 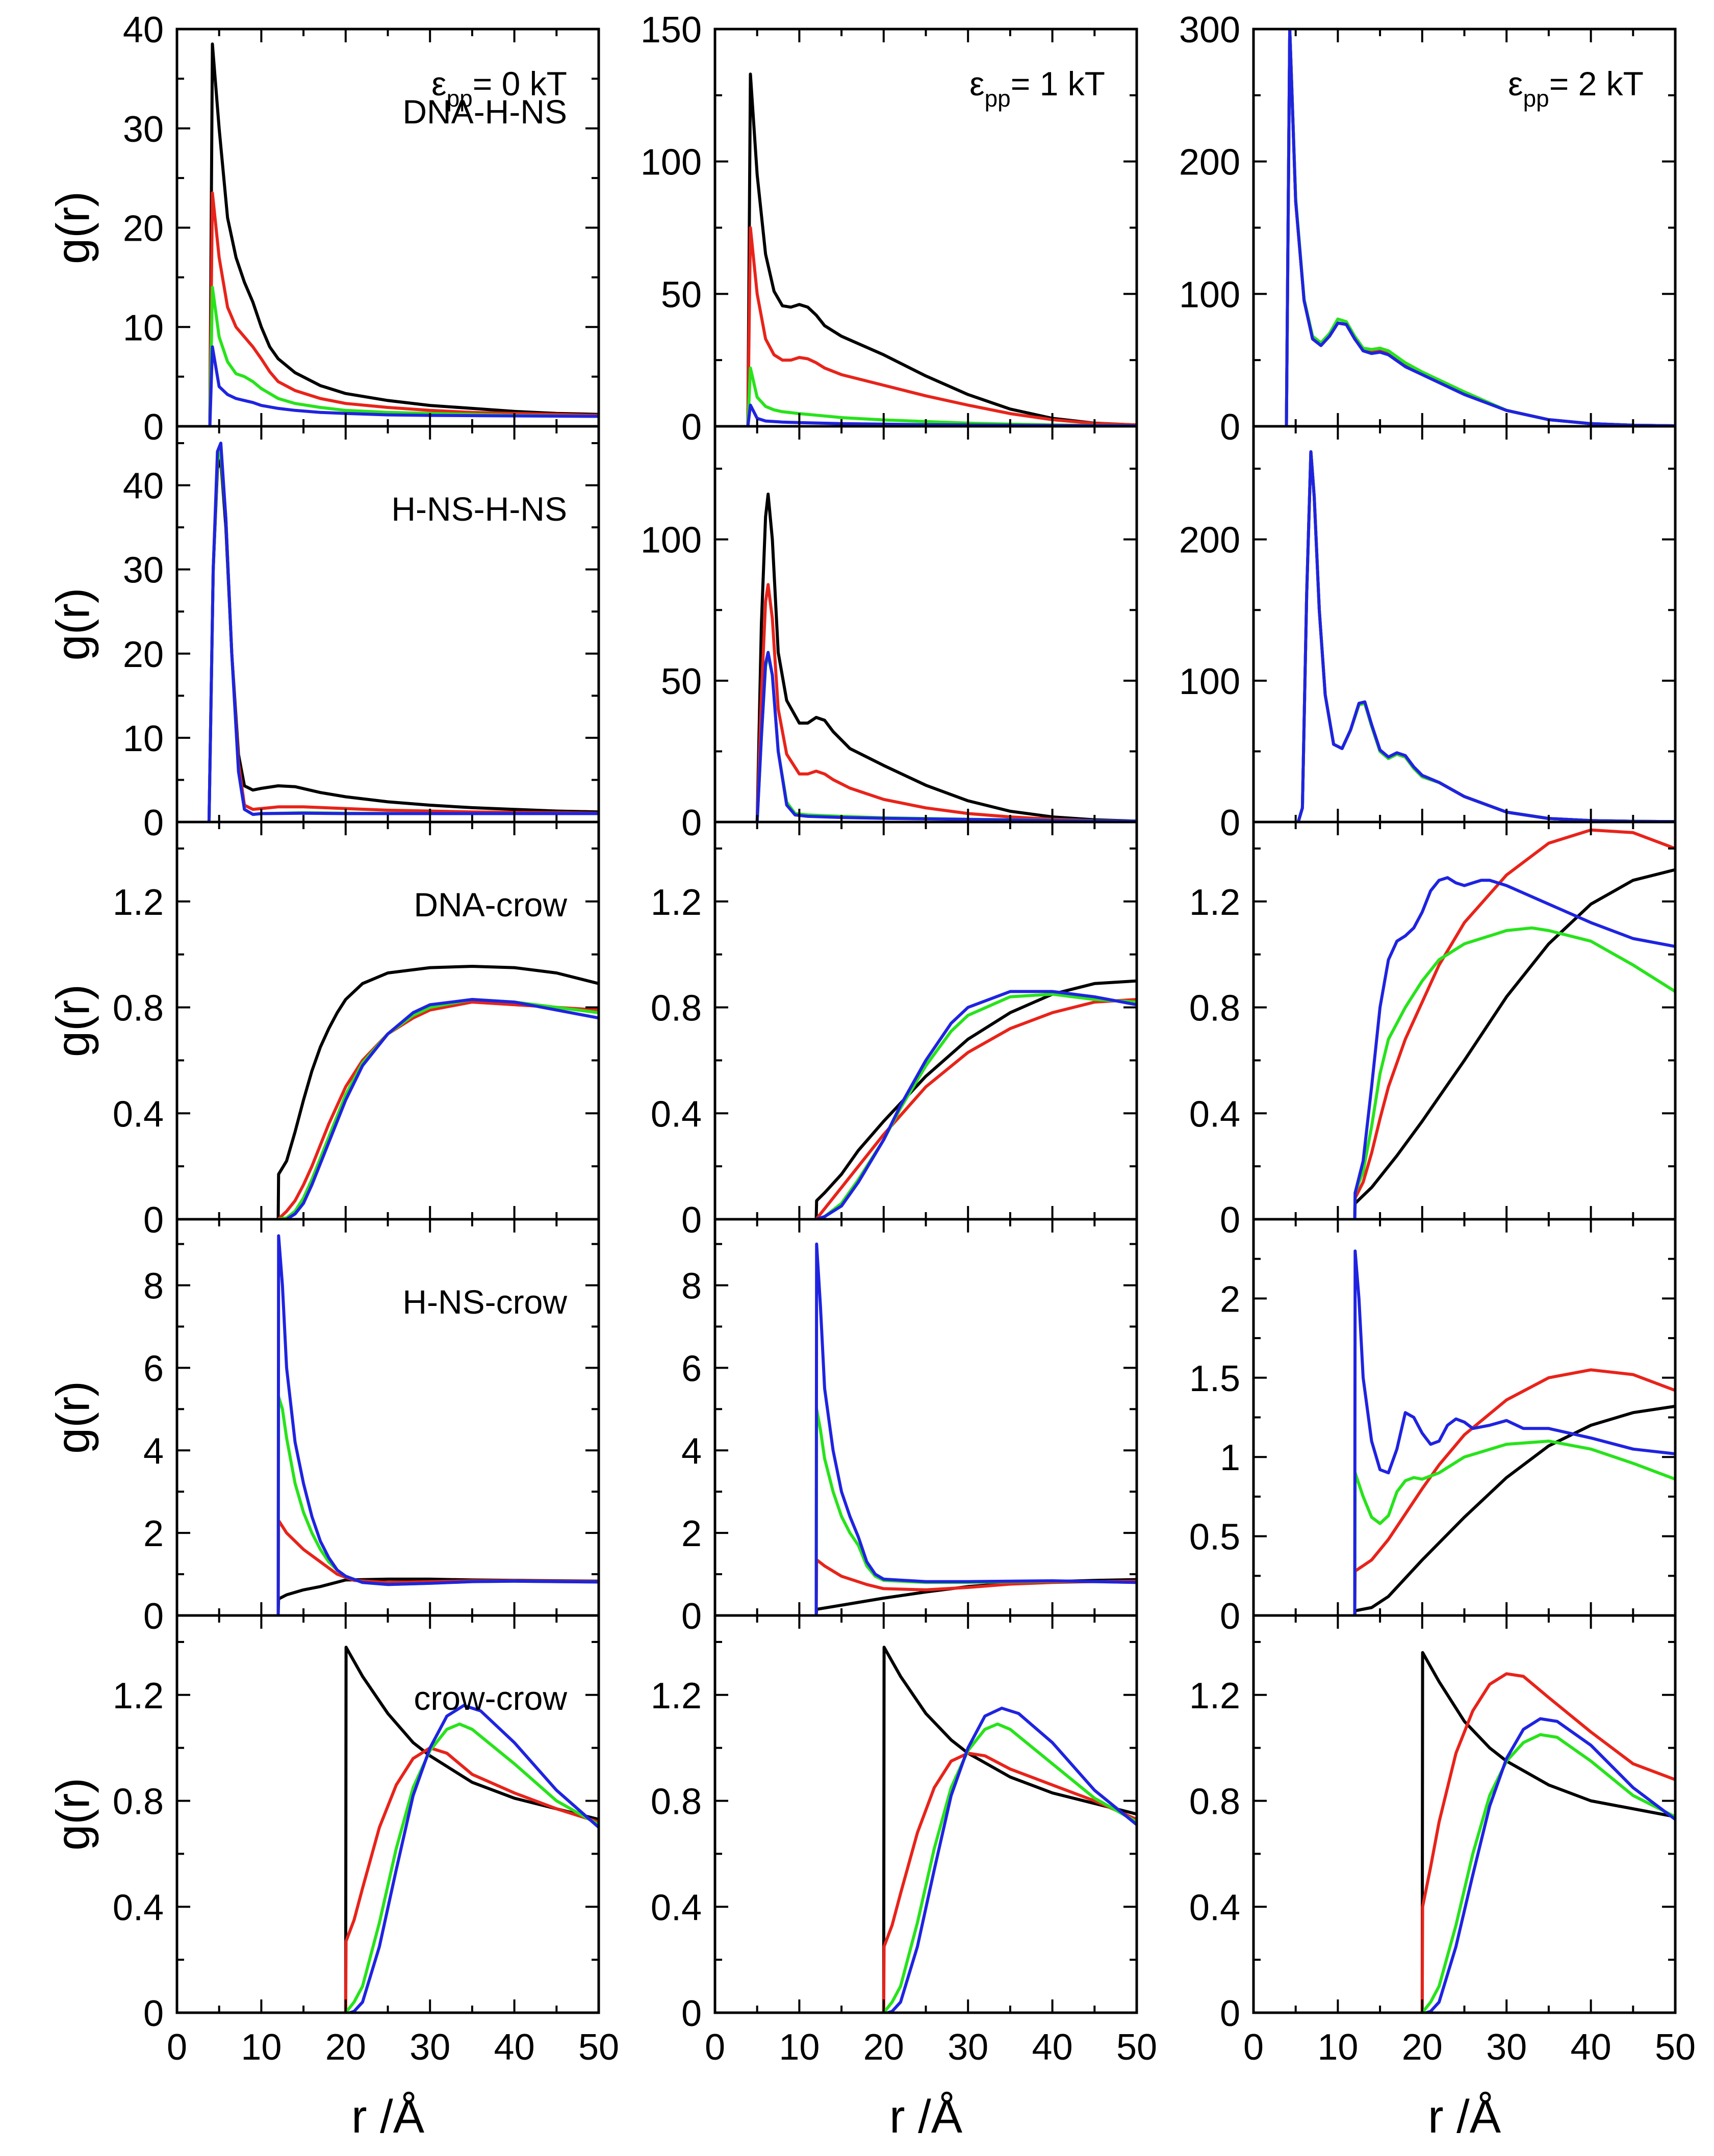 I want to click on panel-r2-c3: 0 100 200, so click(x=1428, y=634).